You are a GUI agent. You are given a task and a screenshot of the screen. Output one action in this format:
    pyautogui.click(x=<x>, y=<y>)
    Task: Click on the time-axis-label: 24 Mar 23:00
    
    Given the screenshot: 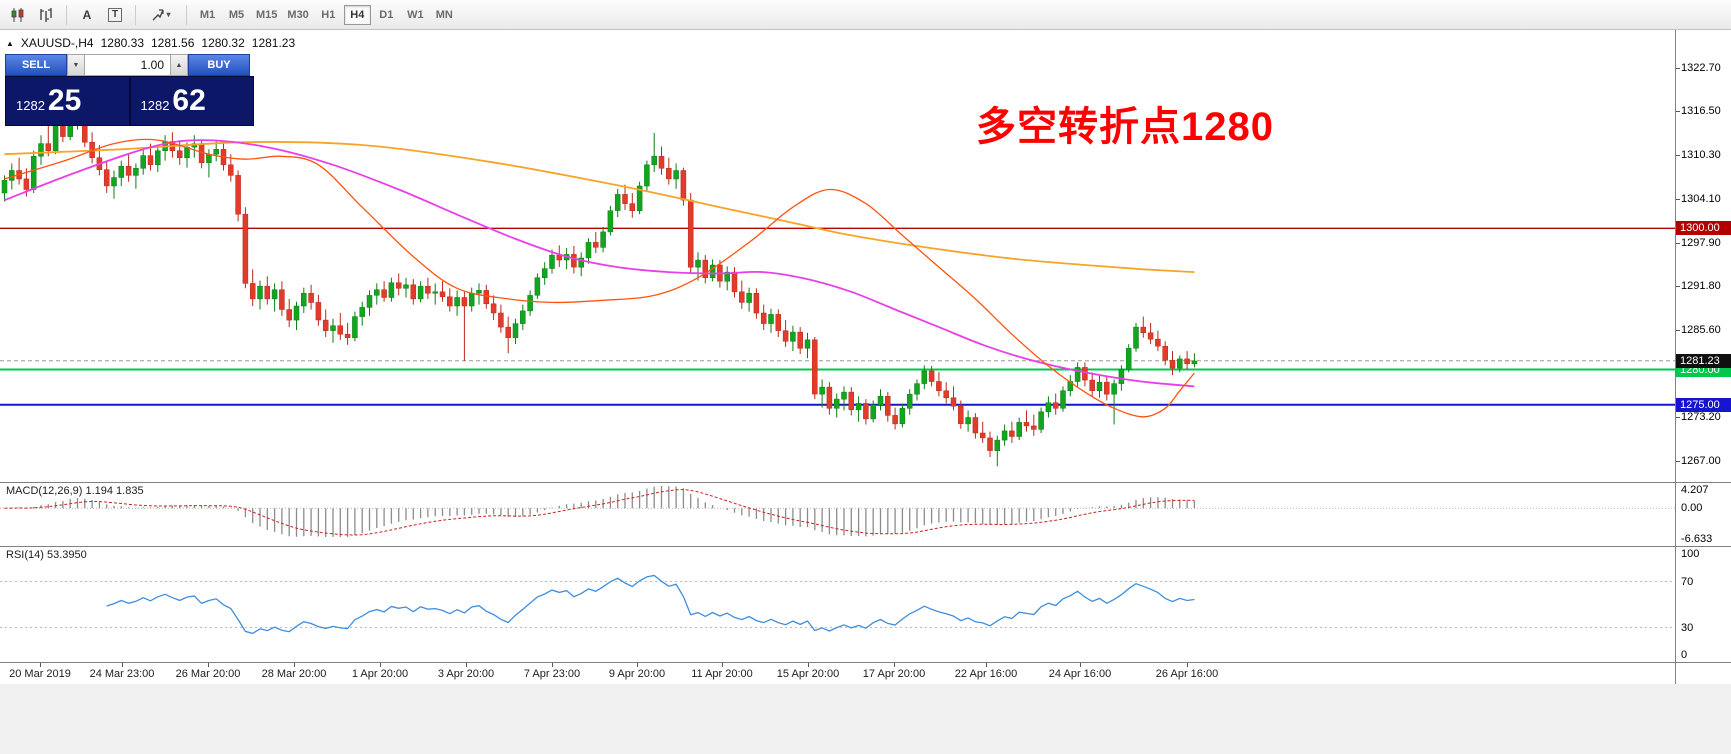 What is the action you would take?
    pyautogui.click(x=122, y=674)
    